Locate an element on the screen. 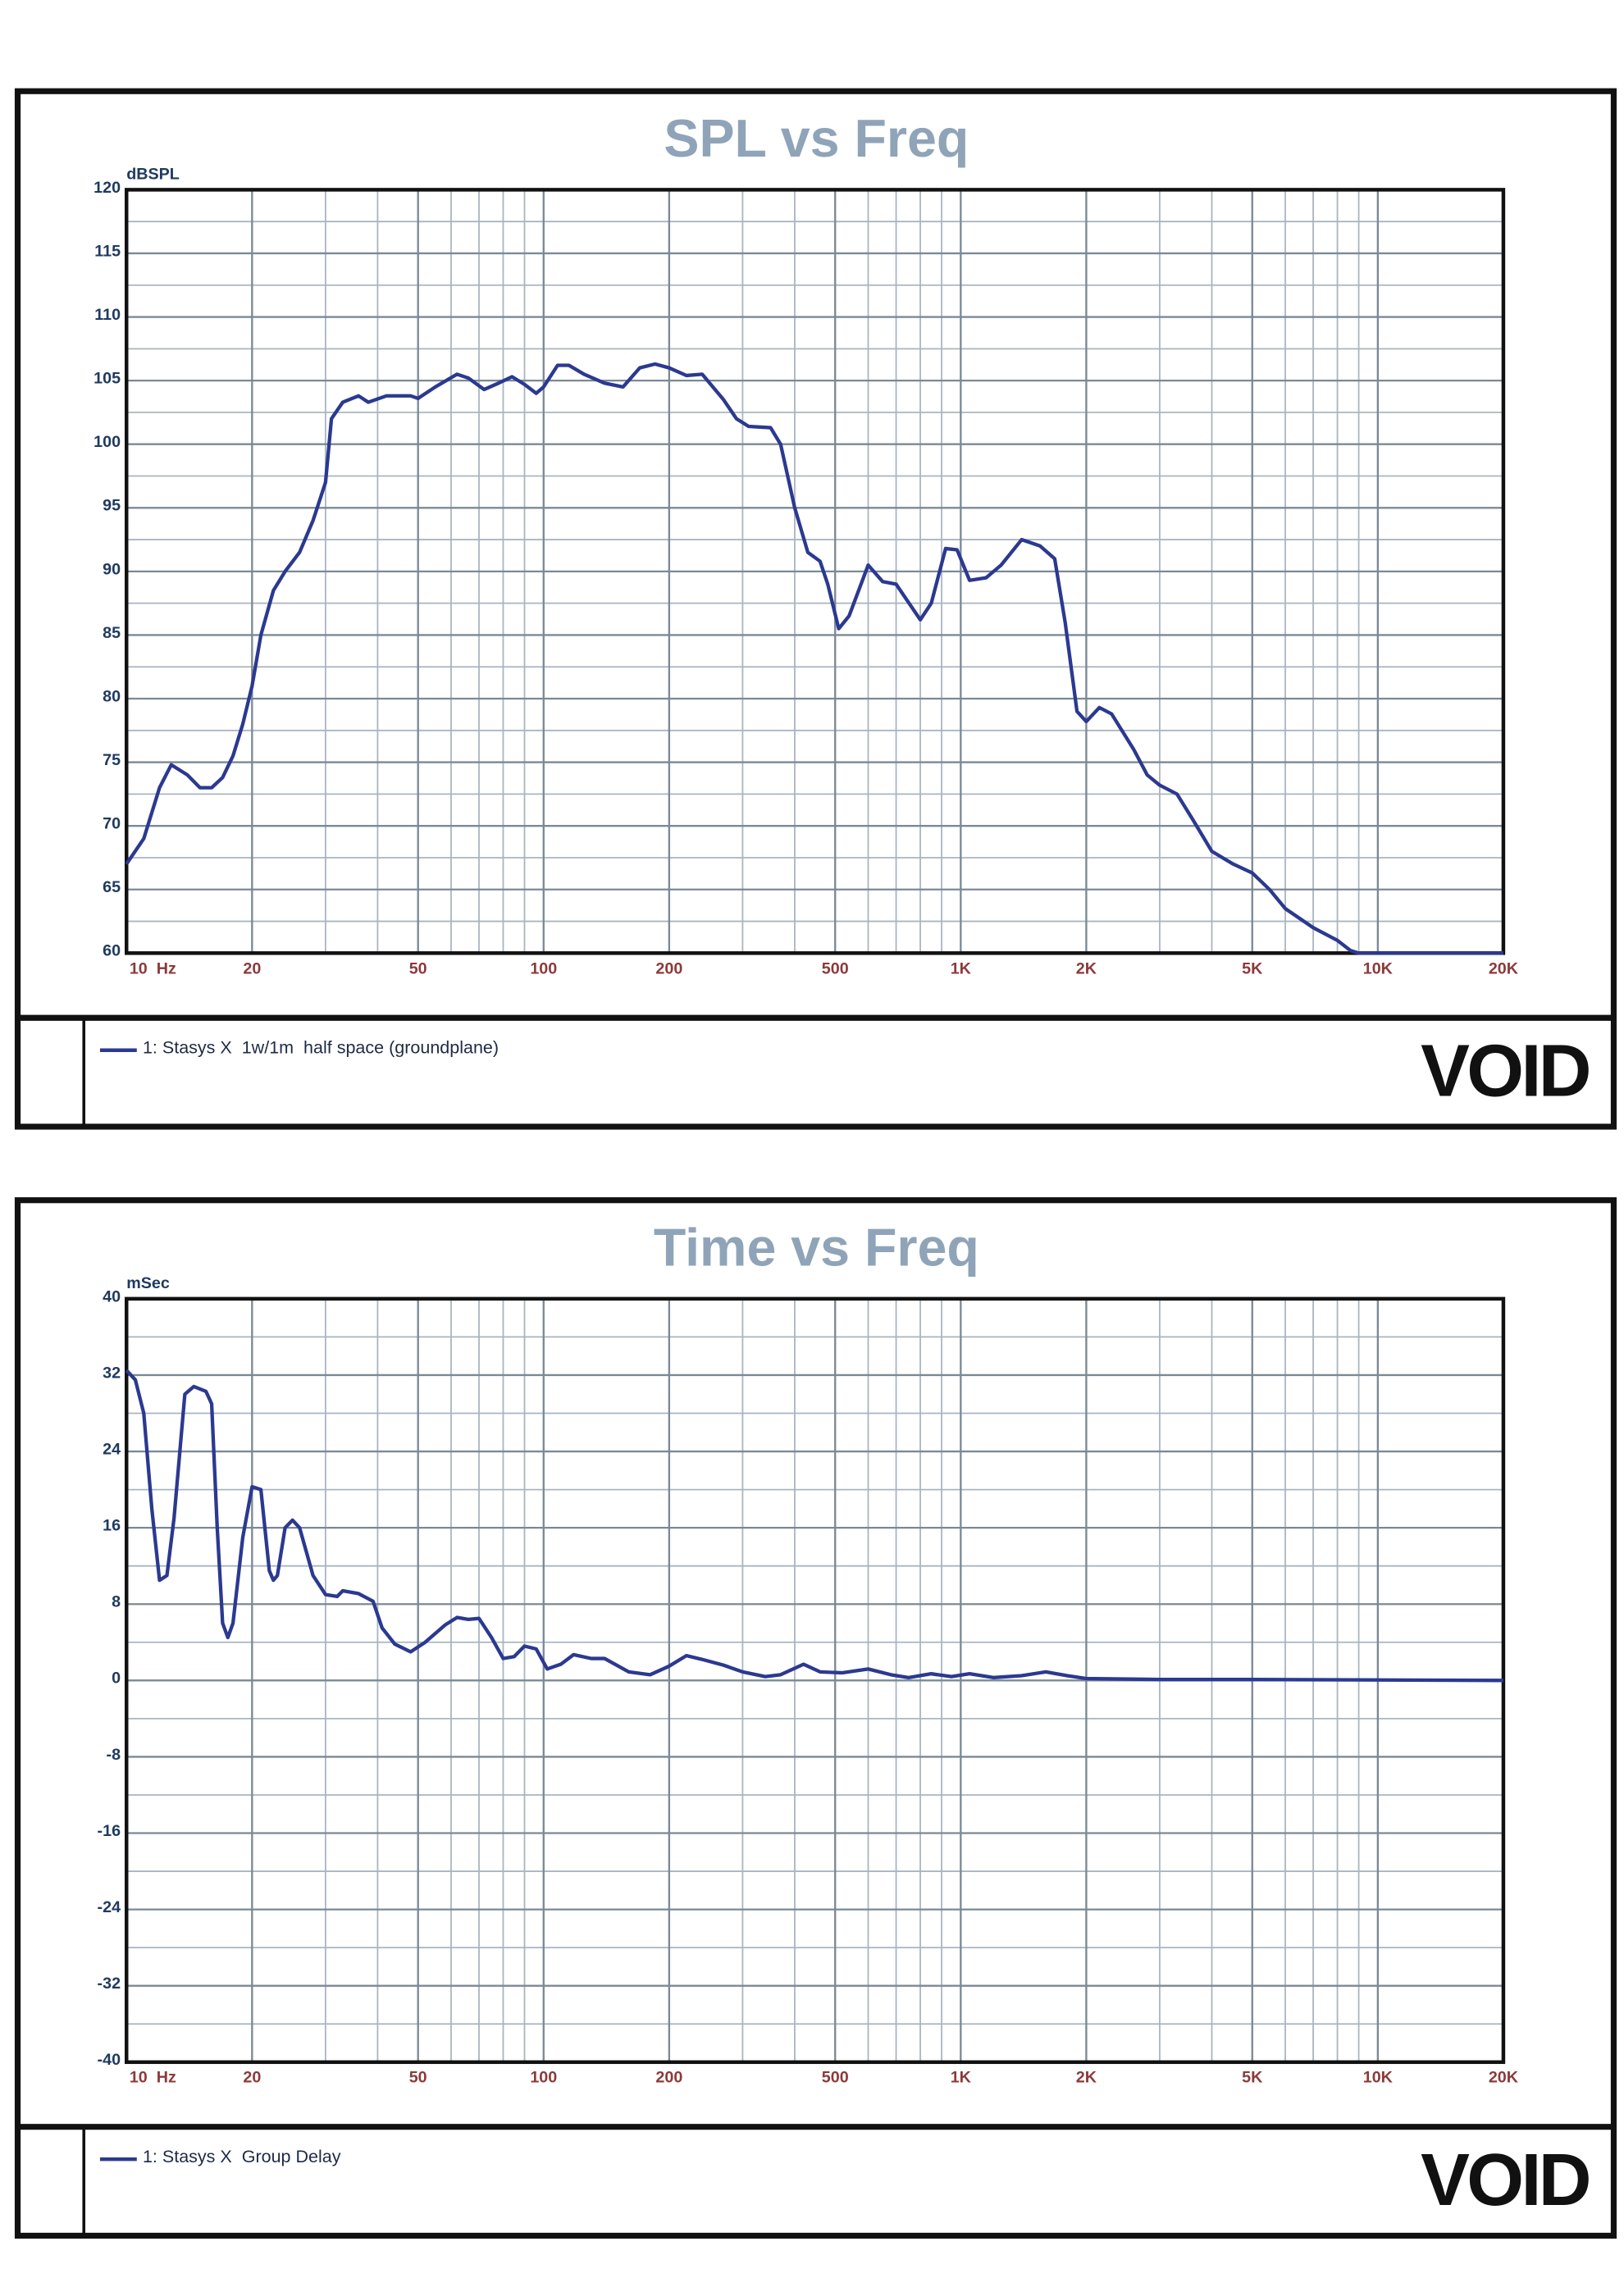  y-tick-label: 95 is located at coordinates (112, 506).